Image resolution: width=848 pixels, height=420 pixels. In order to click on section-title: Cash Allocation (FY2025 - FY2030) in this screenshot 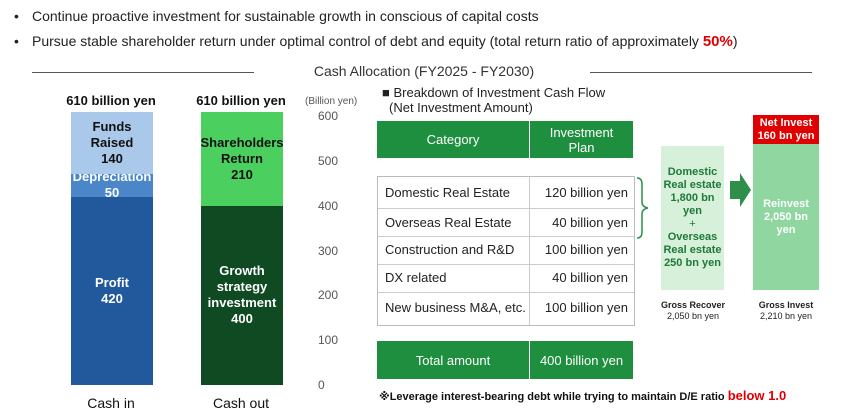, I will do `click(424, 71)`.